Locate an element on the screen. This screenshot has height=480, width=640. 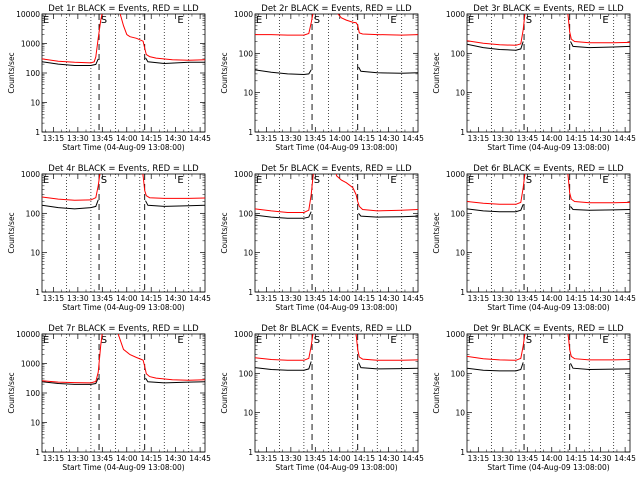
panel-title: Det 1r BLACK = Events, RED = LLD is located at coordinates (123, 9).